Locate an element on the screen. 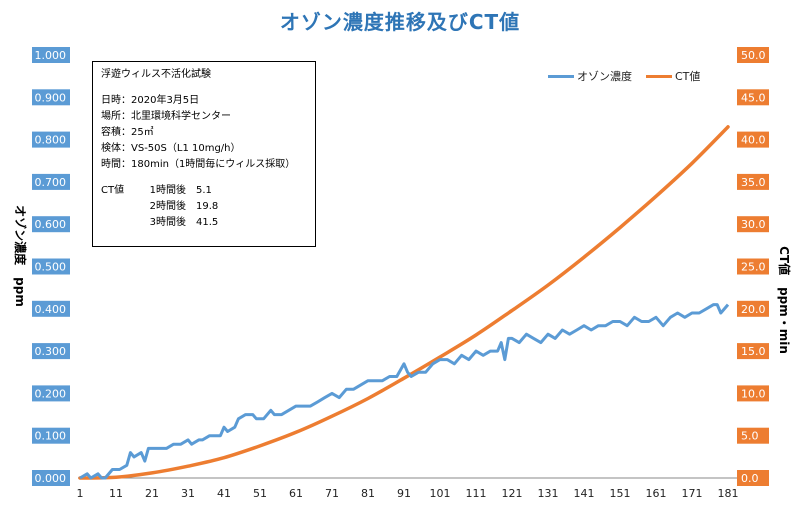 The height and width of the screenshot is (523, 800). ct-row-label: 3時間後 is located at coordinates (167, 222).